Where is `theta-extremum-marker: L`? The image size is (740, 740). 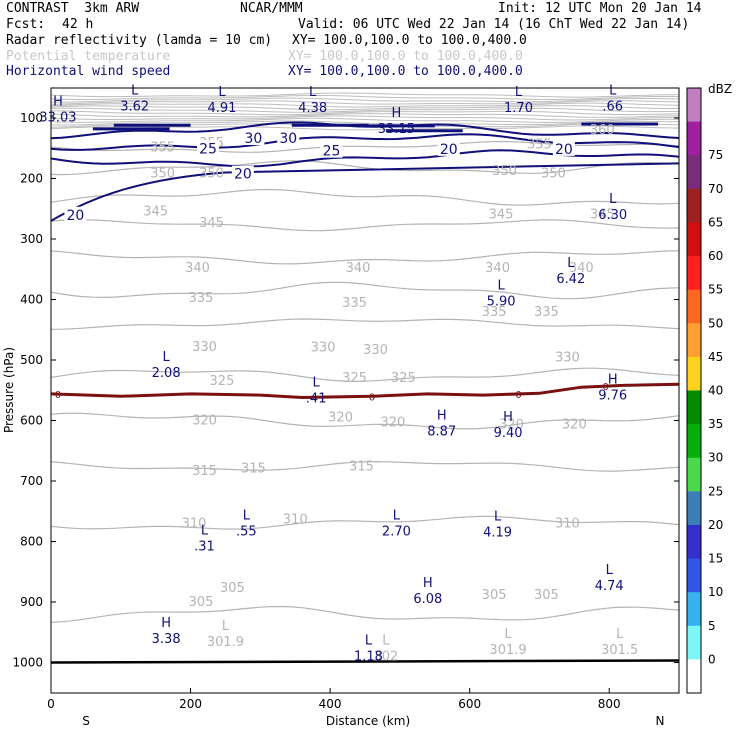 theta-extremum-marker: L is located at coordinates (226, 626).